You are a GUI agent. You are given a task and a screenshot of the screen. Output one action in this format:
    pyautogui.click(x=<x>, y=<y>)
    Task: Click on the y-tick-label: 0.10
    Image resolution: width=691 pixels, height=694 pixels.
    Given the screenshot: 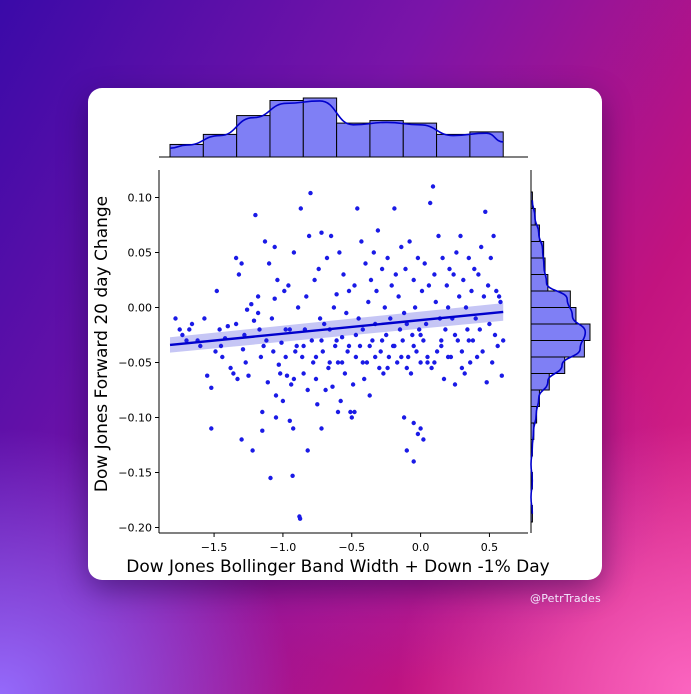 What is the action you would take?
    pyautogui.click(x=140, y=198)
    